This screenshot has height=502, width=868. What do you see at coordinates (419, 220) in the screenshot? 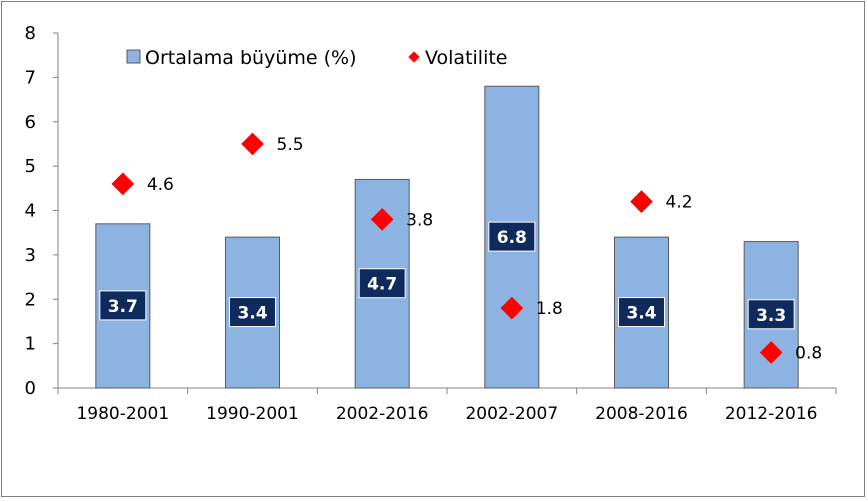
I see `marker-data-label: 3.8` at bounding box center [419, 220].